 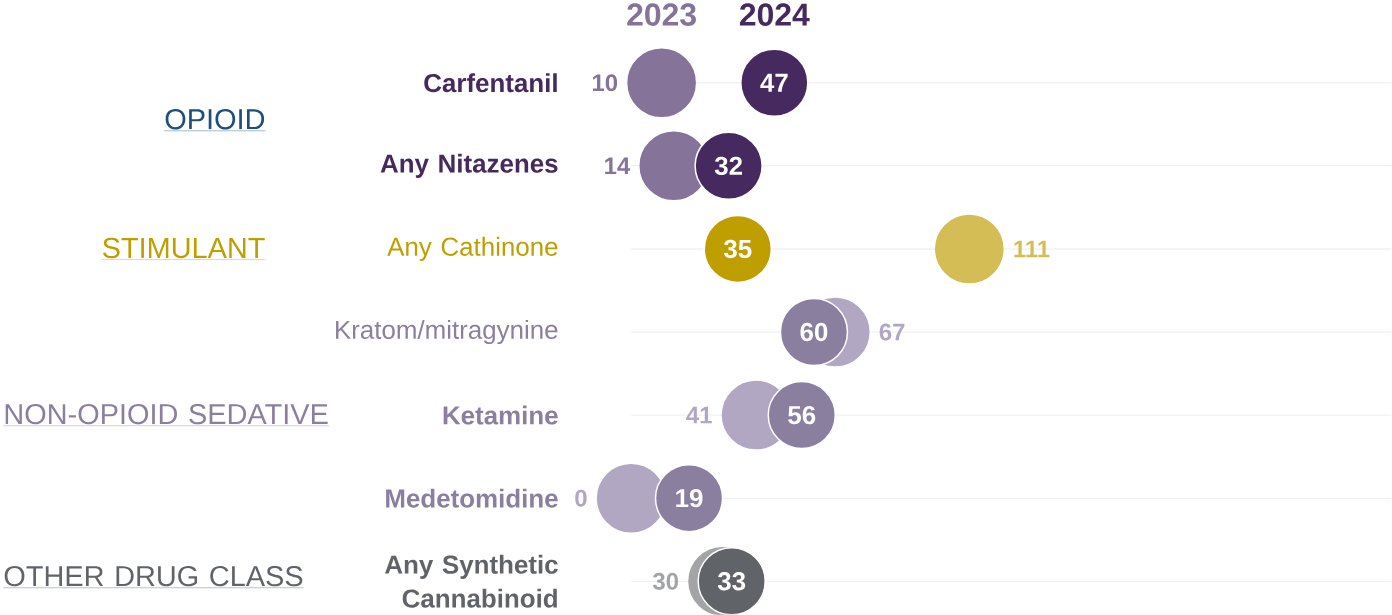 I want to click on data-label: 35, so click(x=737, y=249).